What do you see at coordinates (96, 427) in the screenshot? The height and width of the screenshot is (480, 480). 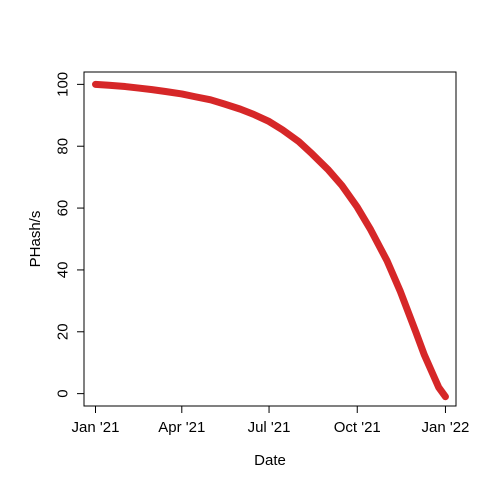 I see `x-tick-label: Jan '21` at bounding box center [96, 427].